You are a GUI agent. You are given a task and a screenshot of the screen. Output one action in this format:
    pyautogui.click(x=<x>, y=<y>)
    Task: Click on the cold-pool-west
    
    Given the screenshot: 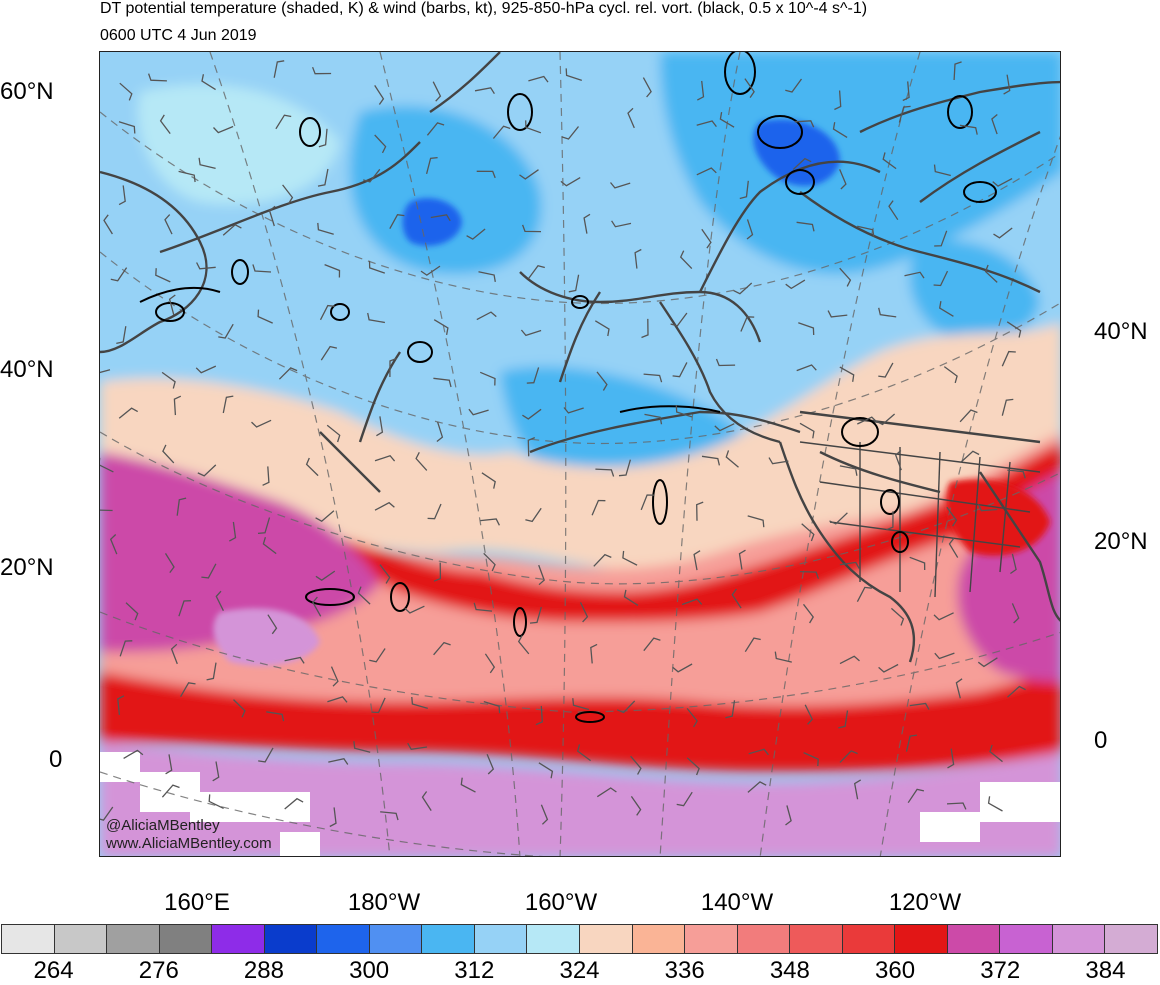 What is the action you would take?
    pyautogui.click(x=445, y=189)
    